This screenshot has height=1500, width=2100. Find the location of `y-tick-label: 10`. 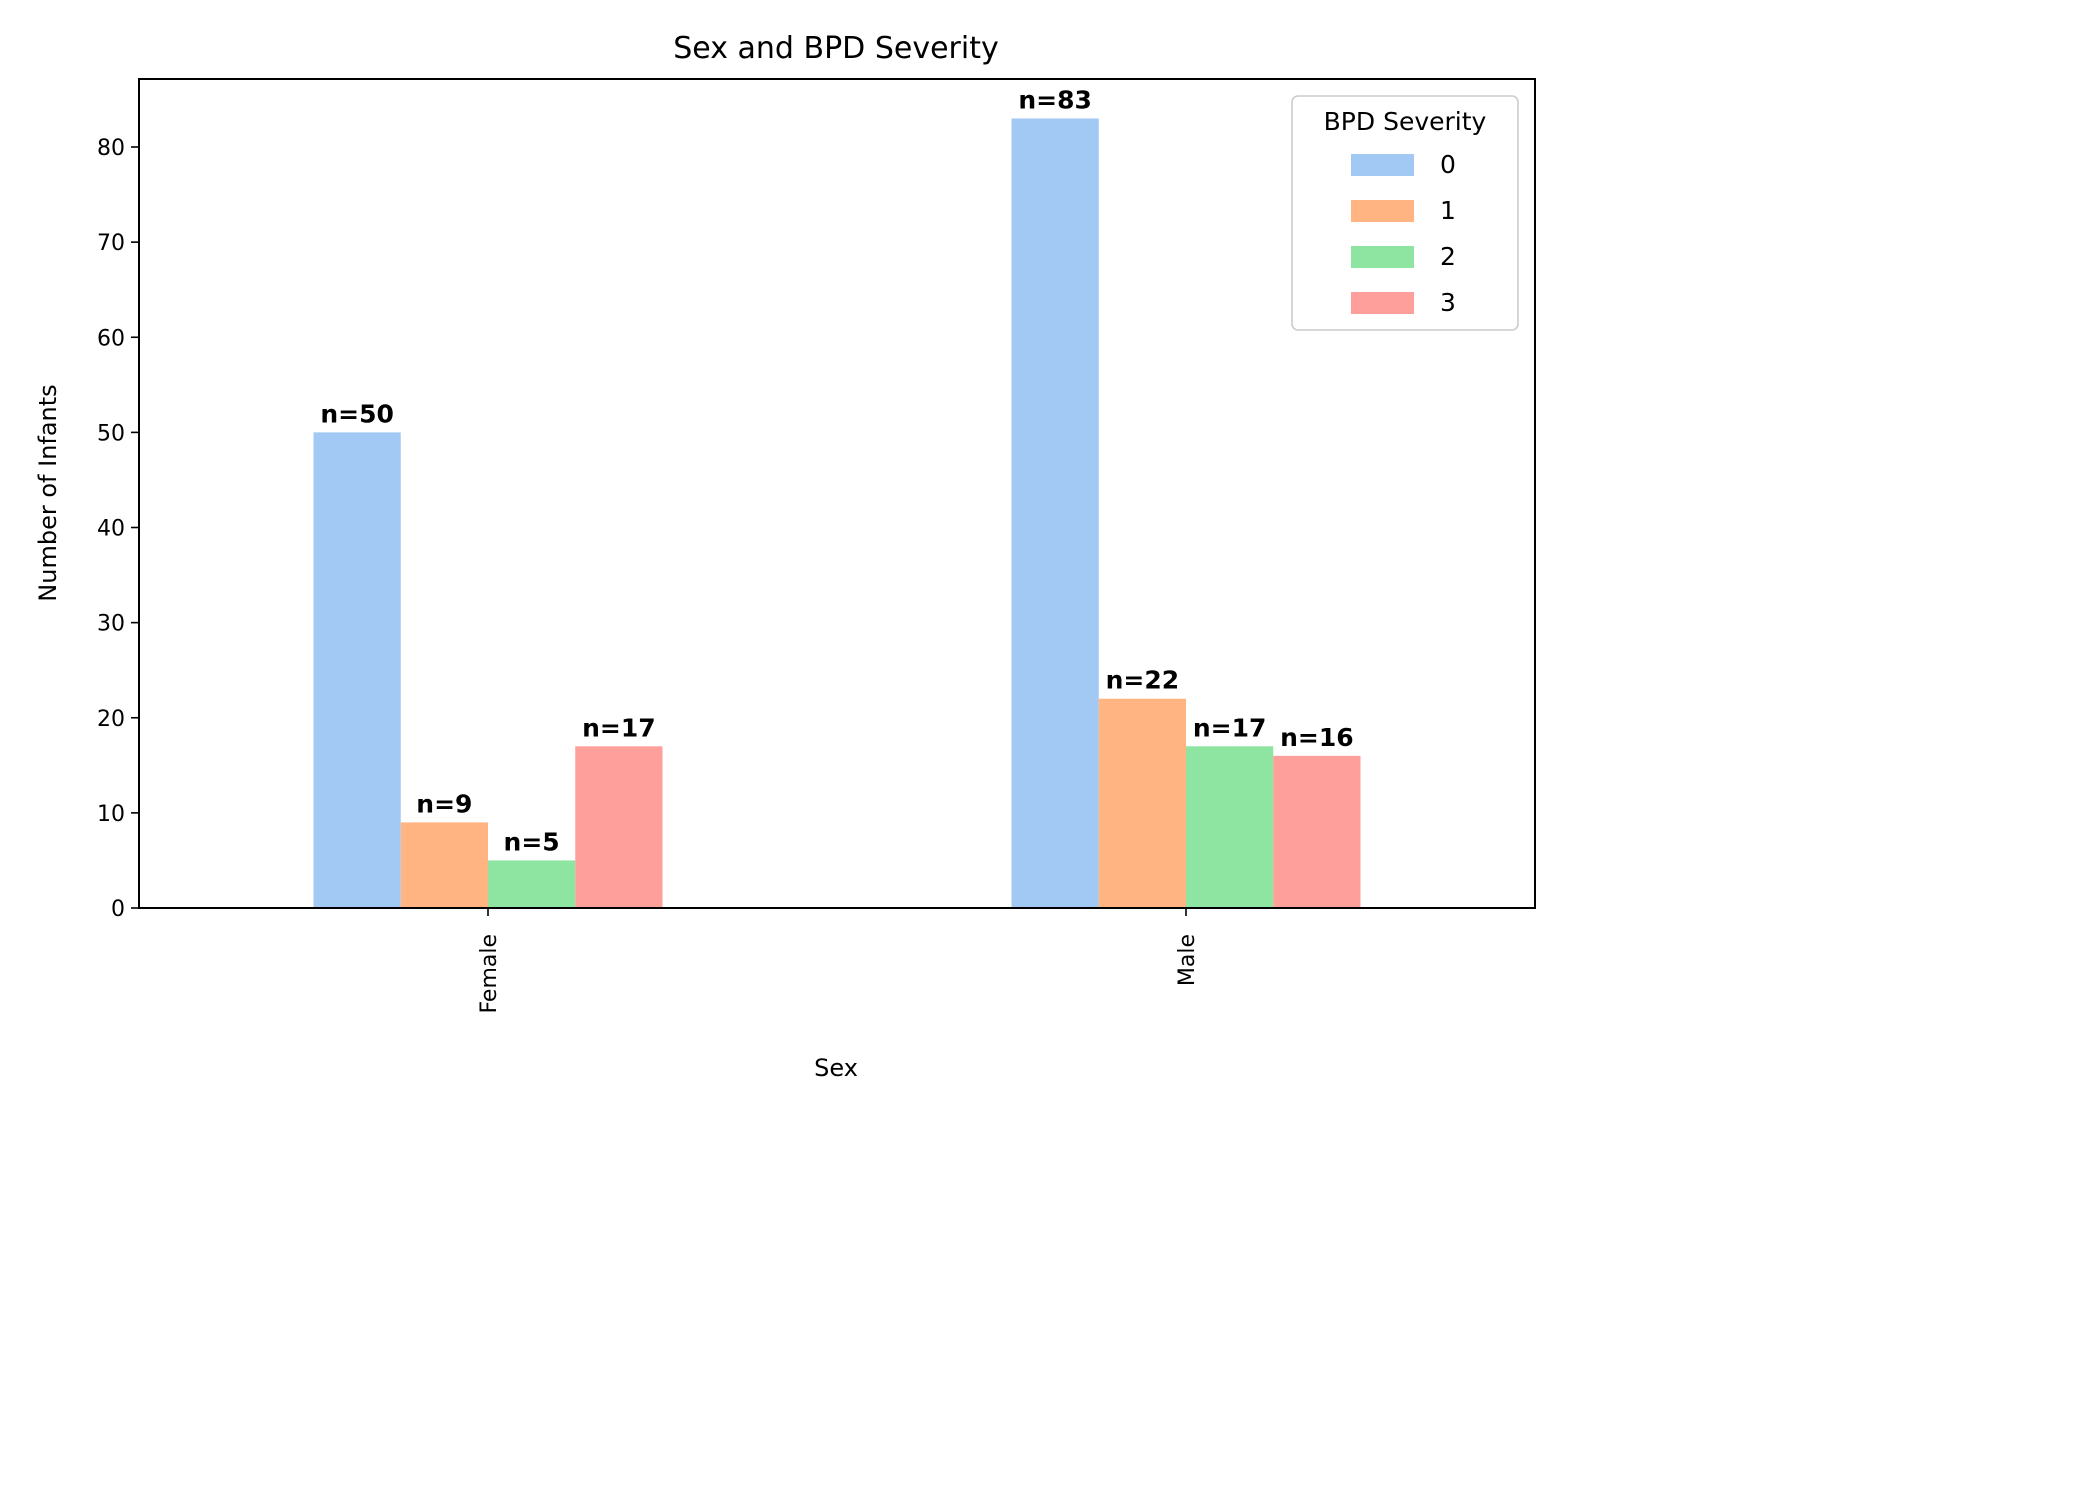

y-tick-label: 10 is located at coordinates (111, 814).